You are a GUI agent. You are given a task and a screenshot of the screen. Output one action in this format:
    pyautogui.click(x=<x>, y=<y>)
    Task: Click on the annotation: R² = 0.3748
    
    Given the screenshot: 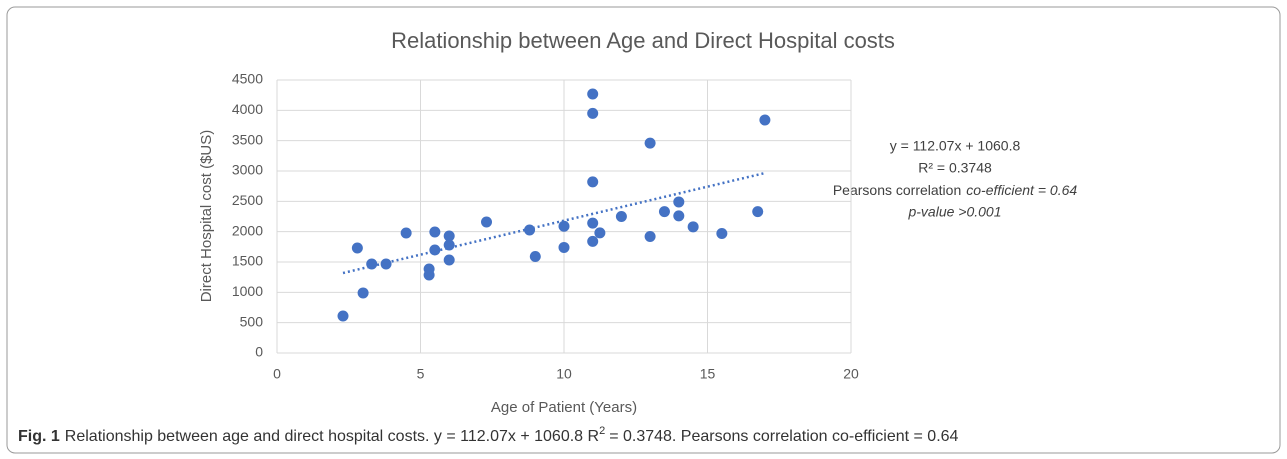 What is the action you would take?
    pyautogui.click(x=955, y=168)
    